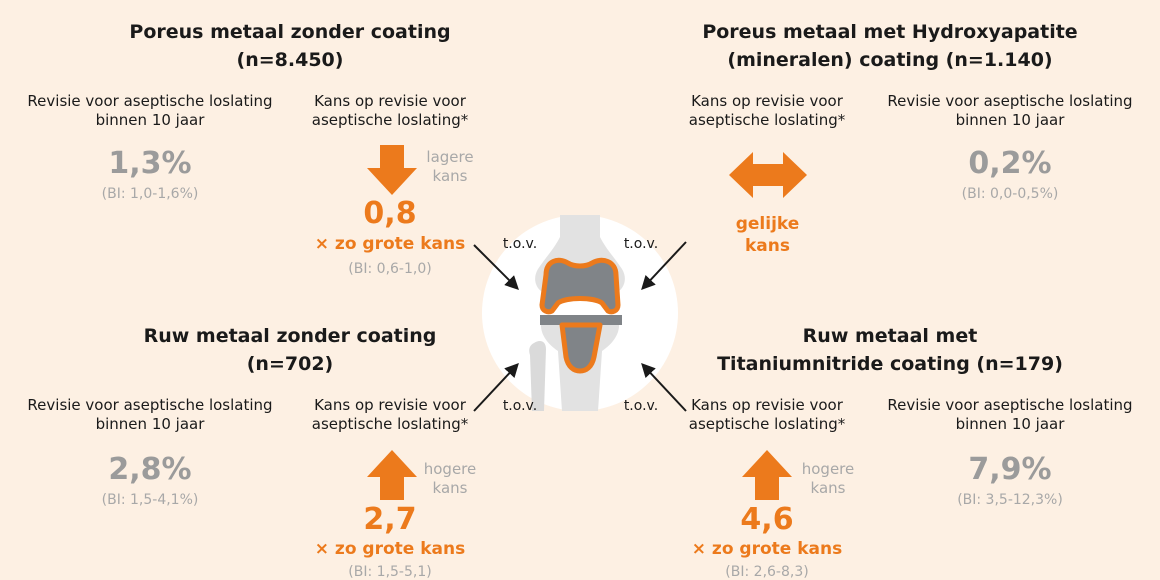  I want to click on tov-bottom-left: t.o.v., so click(520, 406).